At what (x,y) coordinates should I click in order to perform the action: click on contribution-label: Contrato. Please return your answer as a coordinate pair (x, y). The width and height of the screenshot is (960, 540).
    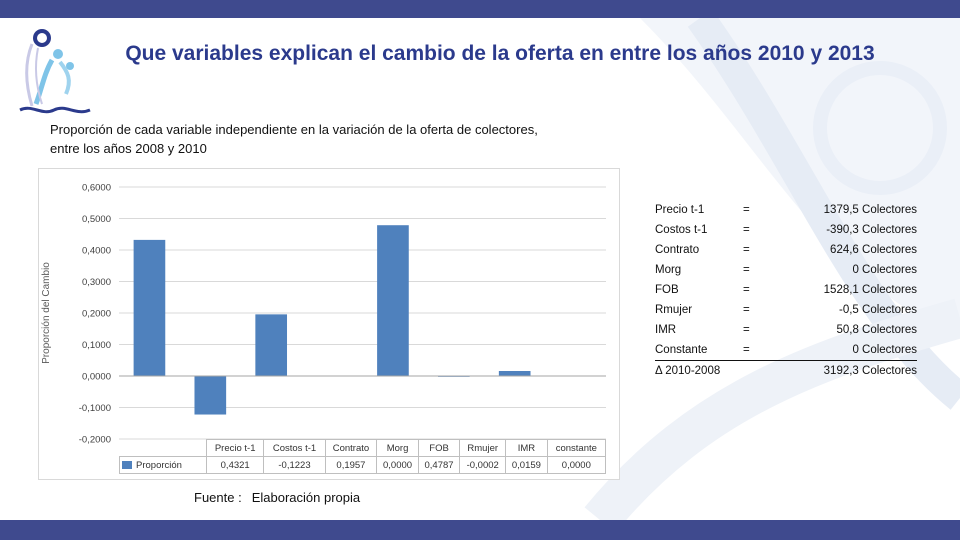
    Looking at the image, I should click on (677, 250).